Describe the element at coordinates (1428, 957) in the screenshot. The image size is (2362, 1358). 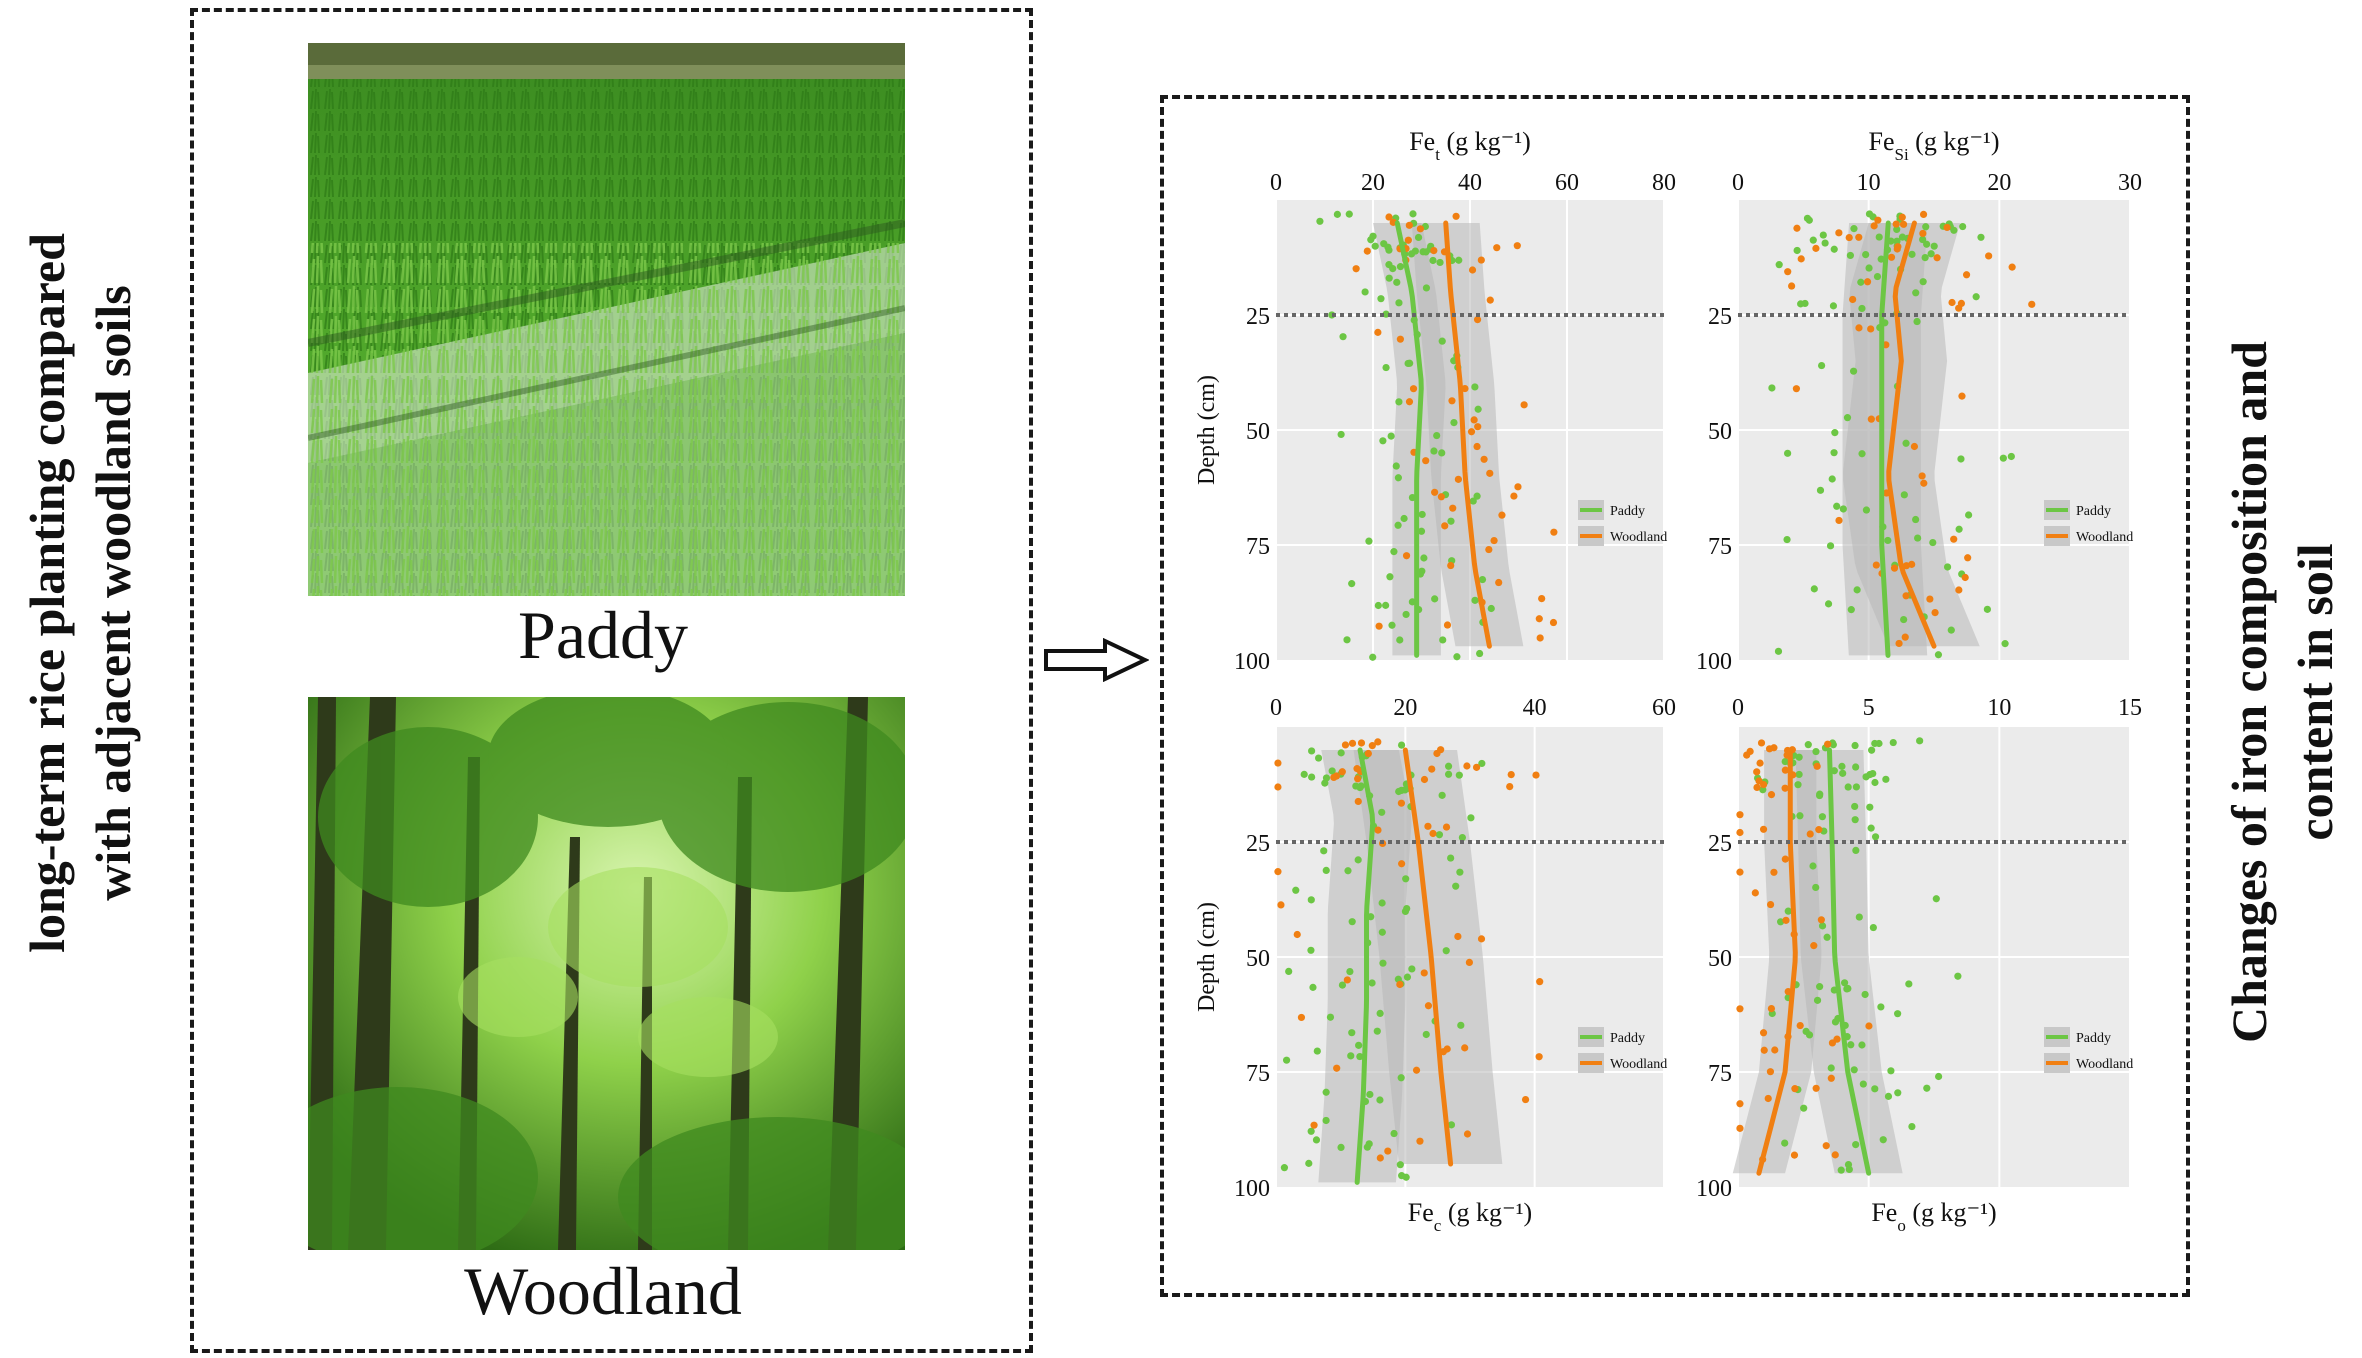
I see `trend-line-woodland` at that location.